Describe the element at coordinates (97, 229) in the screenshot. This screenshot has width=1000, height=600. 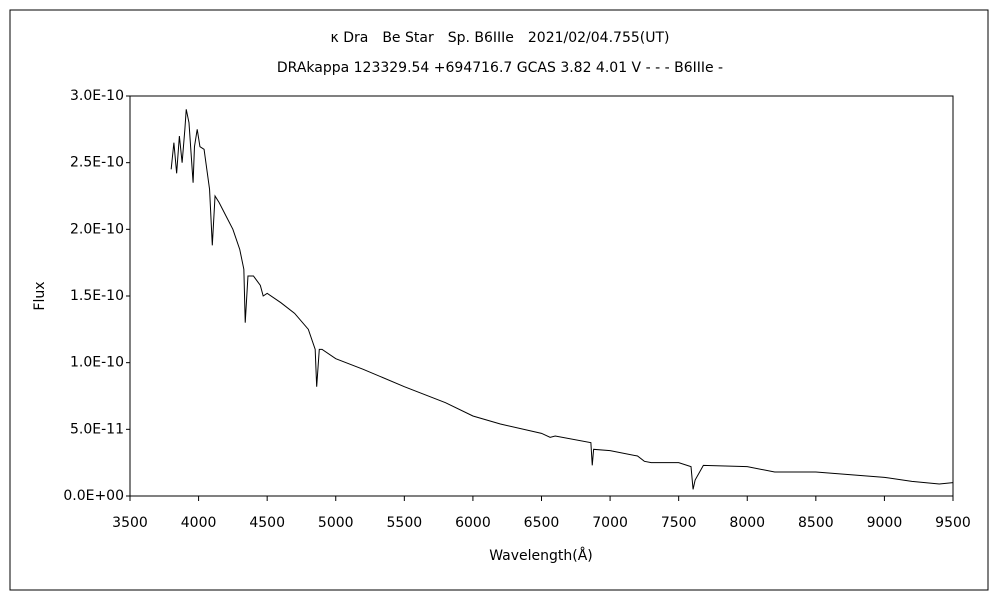
I see `y-tick-label: 2.0E-10` at that location.